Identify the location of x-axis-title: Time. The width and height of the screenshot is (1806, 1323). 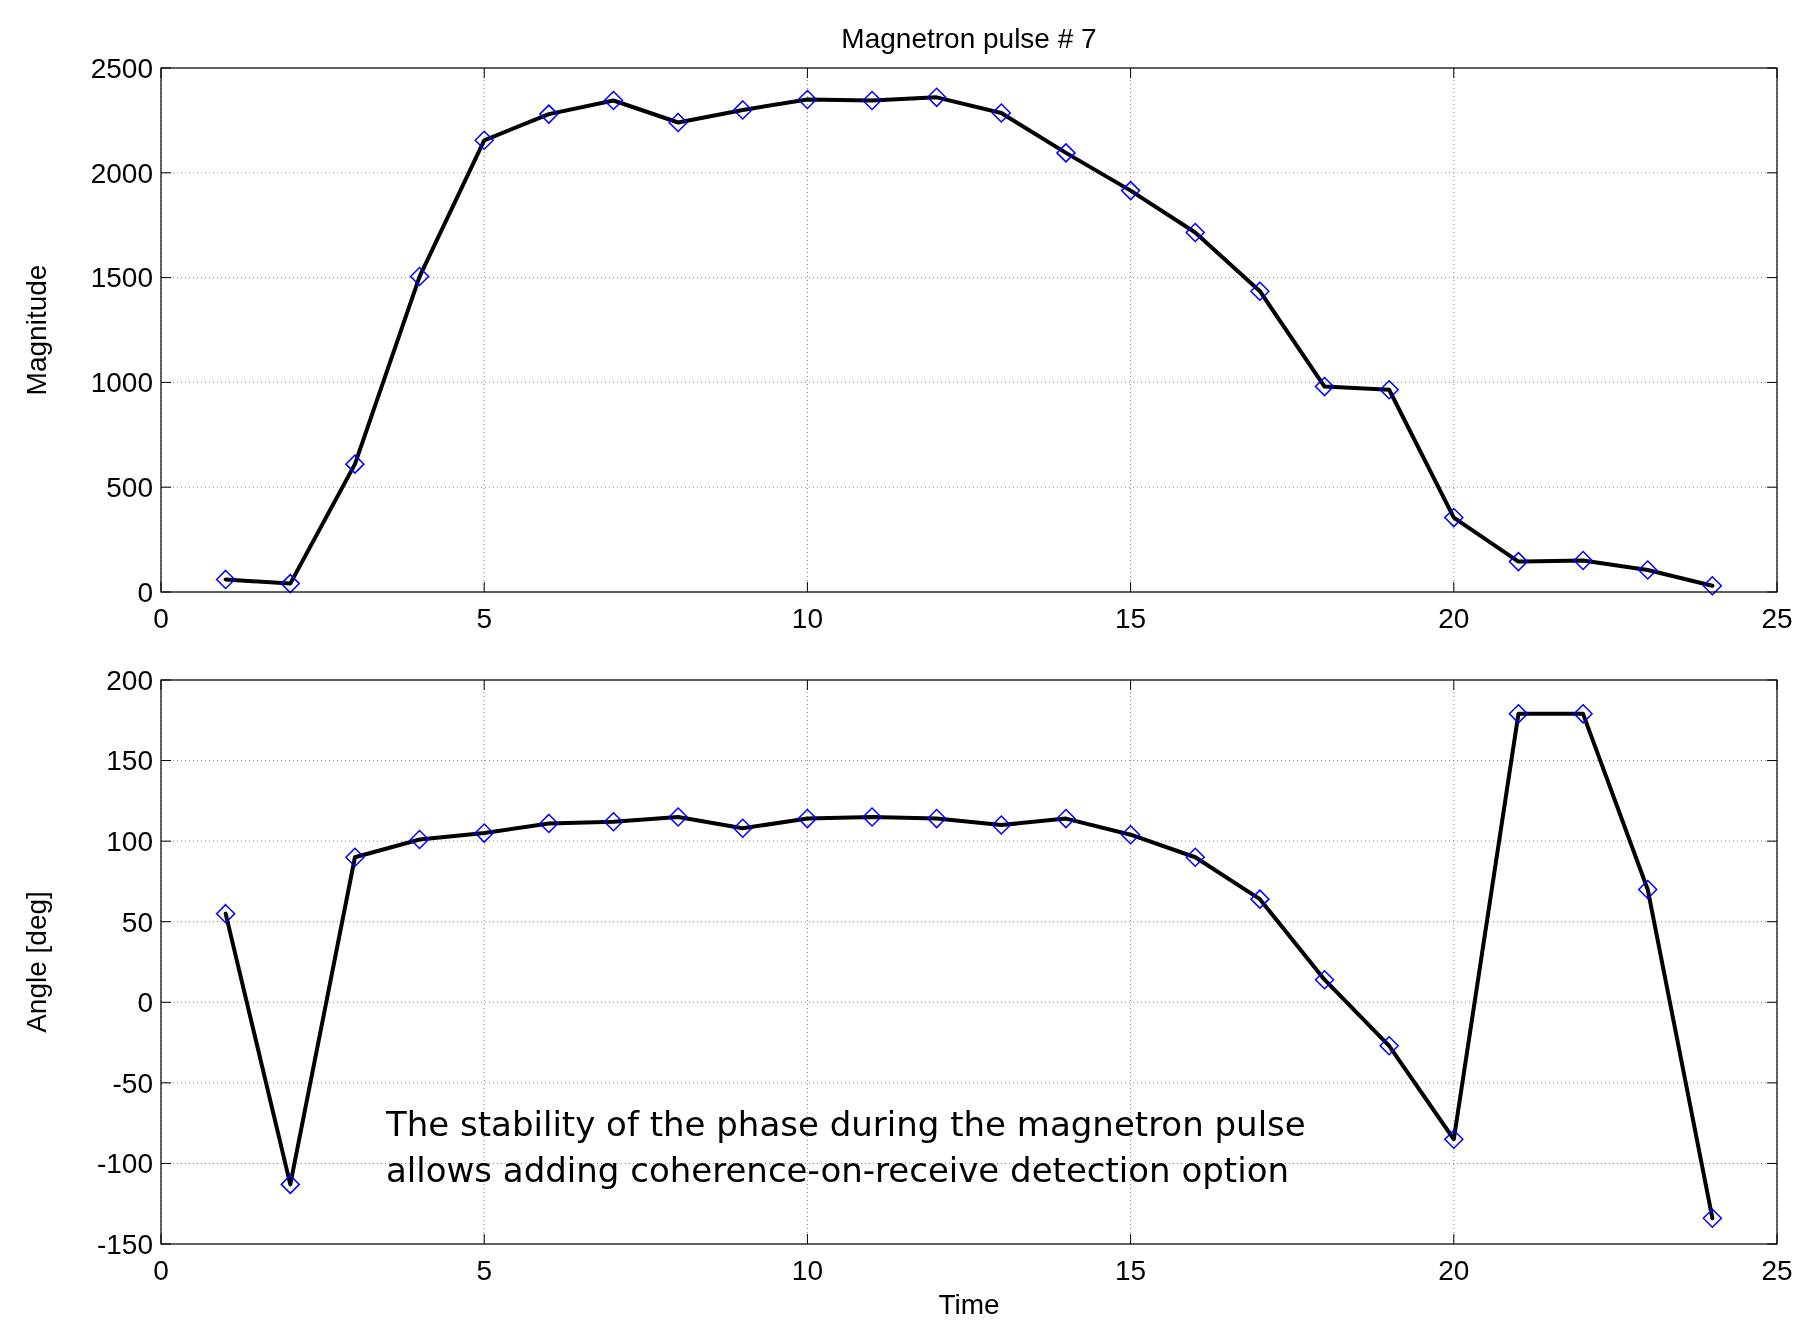
(969, 1304).